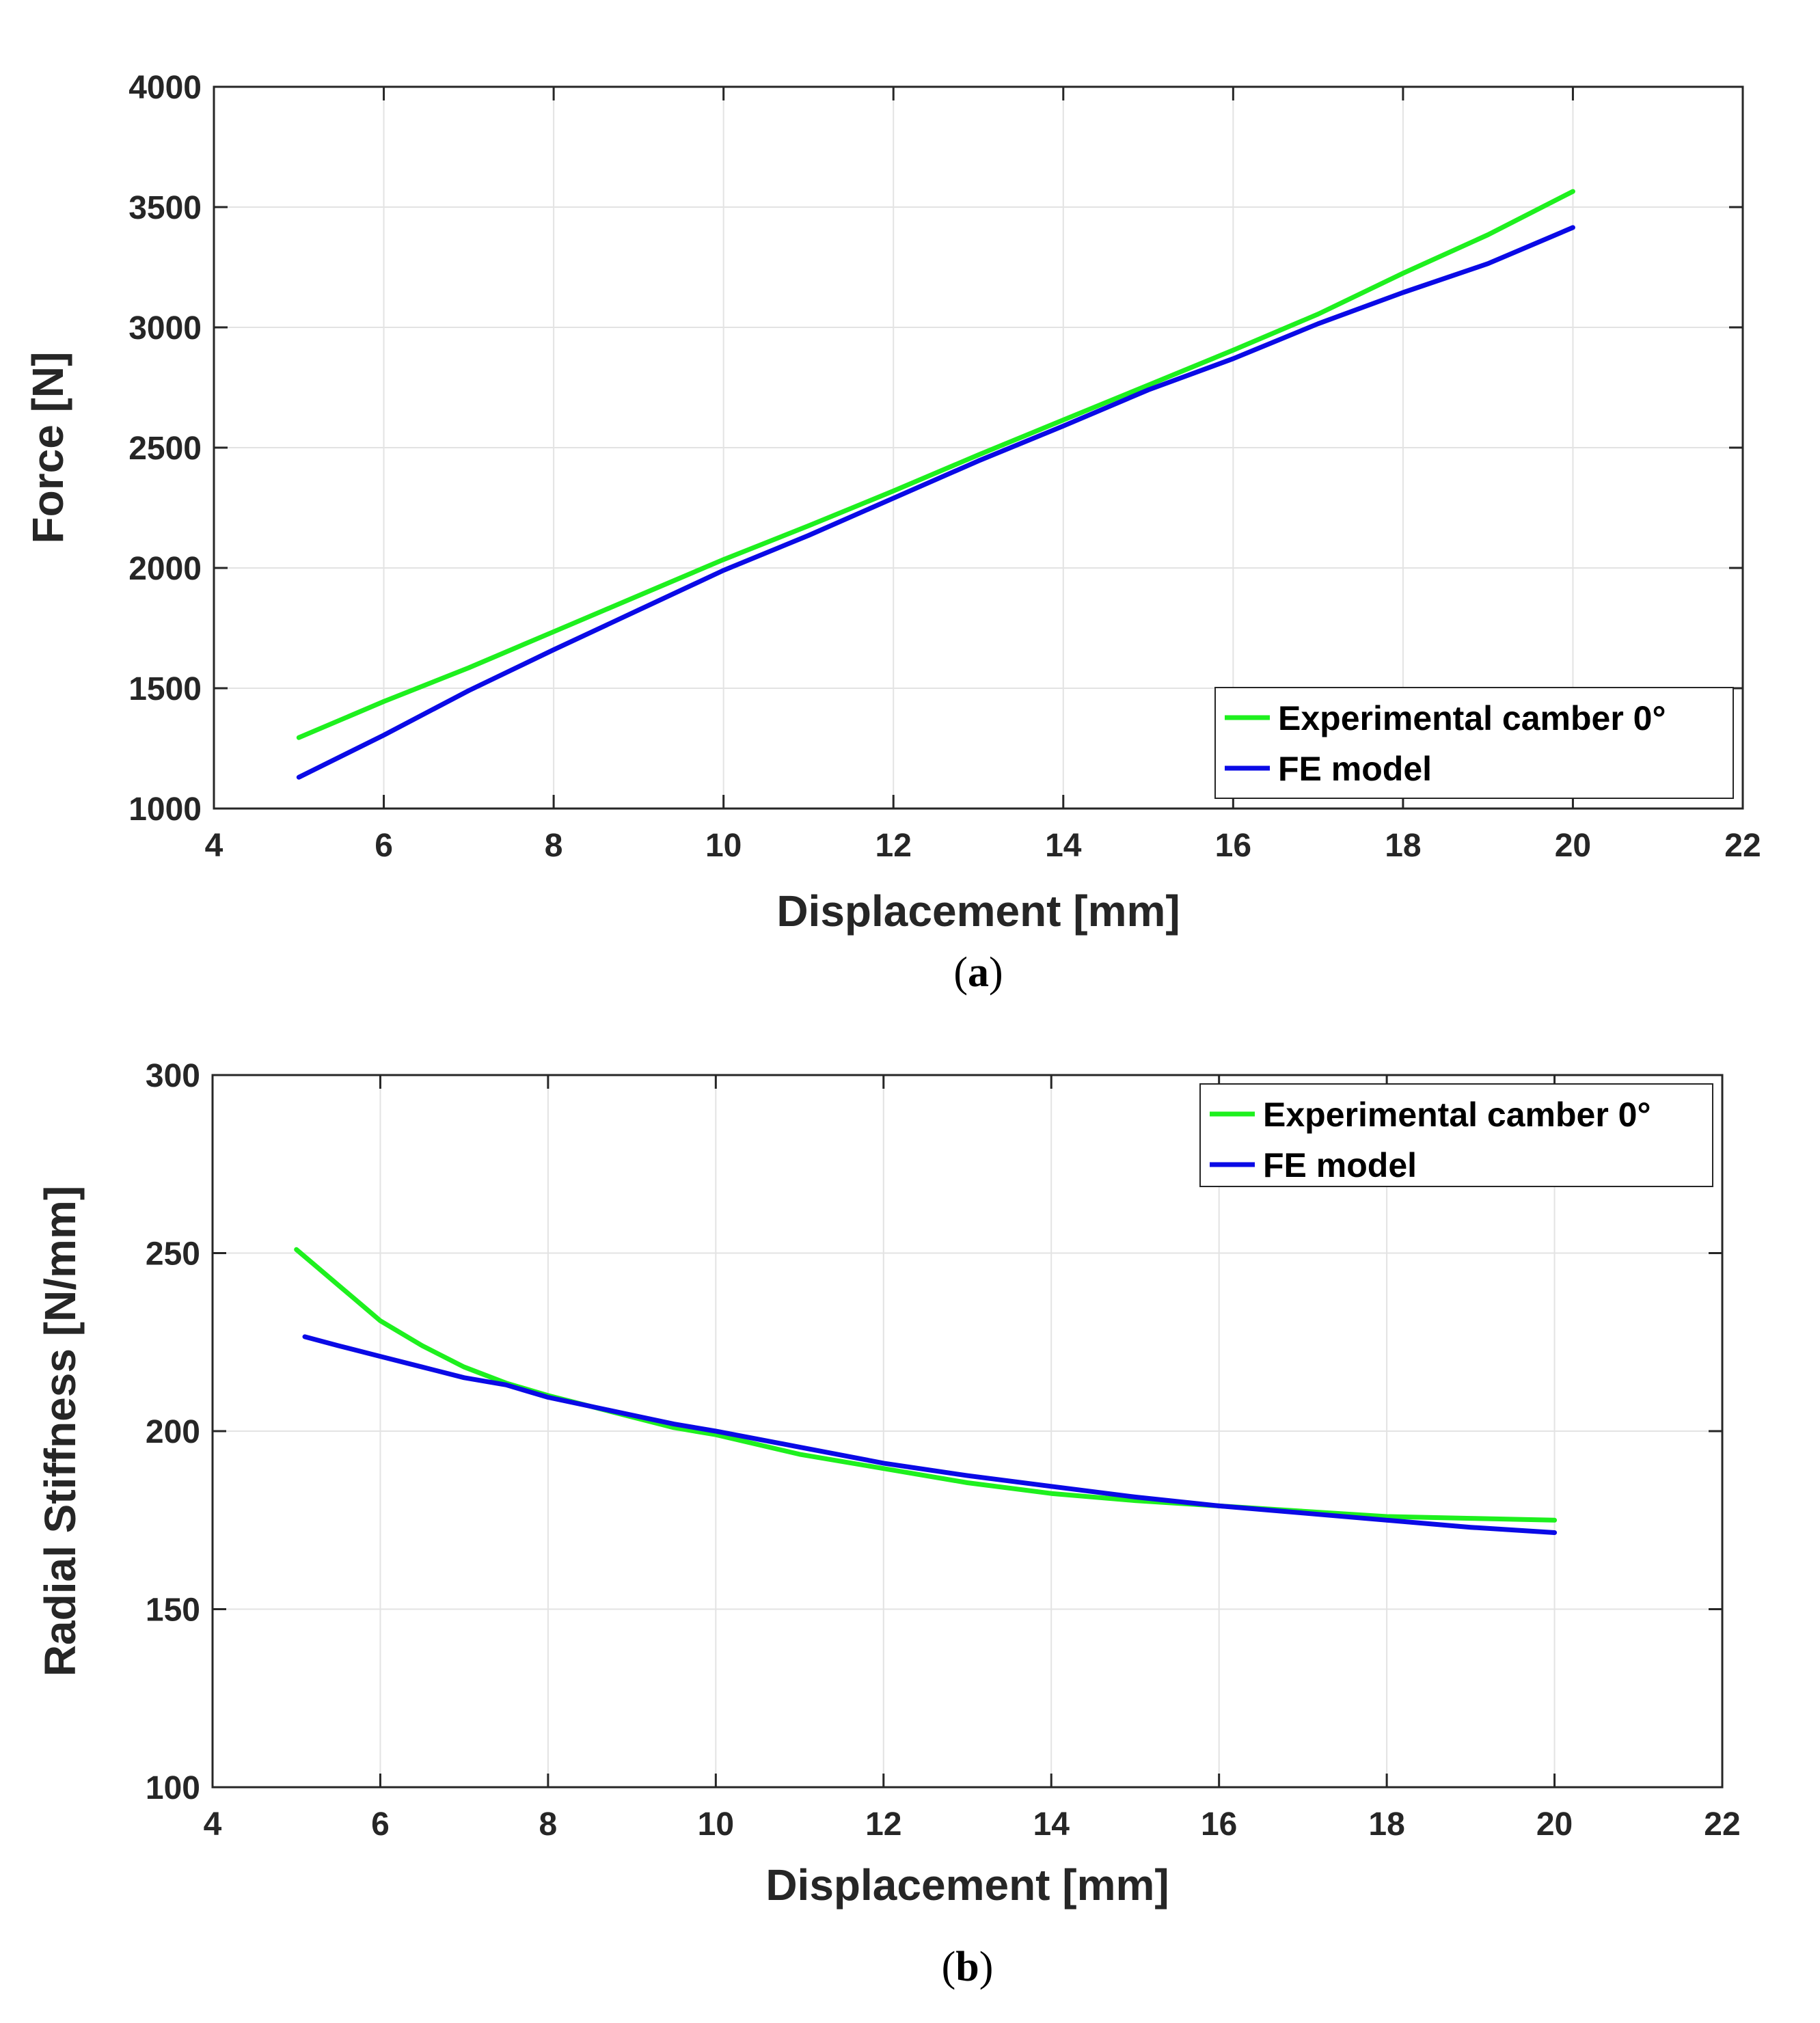 The width and height of the screenshot is (1820, 2023). Describe the element at coordinates (173, 1610) in the screenshot. I see `y-tick-label: 150` at that location.